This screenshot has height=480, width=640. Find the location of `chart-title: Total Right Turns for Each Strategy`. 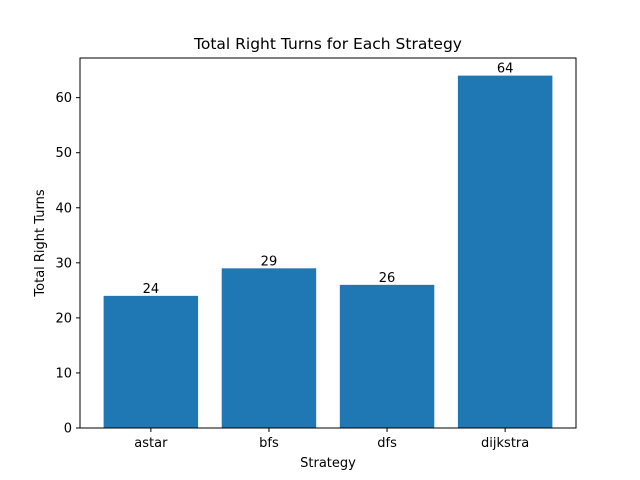

chart-title: Total Right Turns for Each Strategy is located at coordinates (327, 44).